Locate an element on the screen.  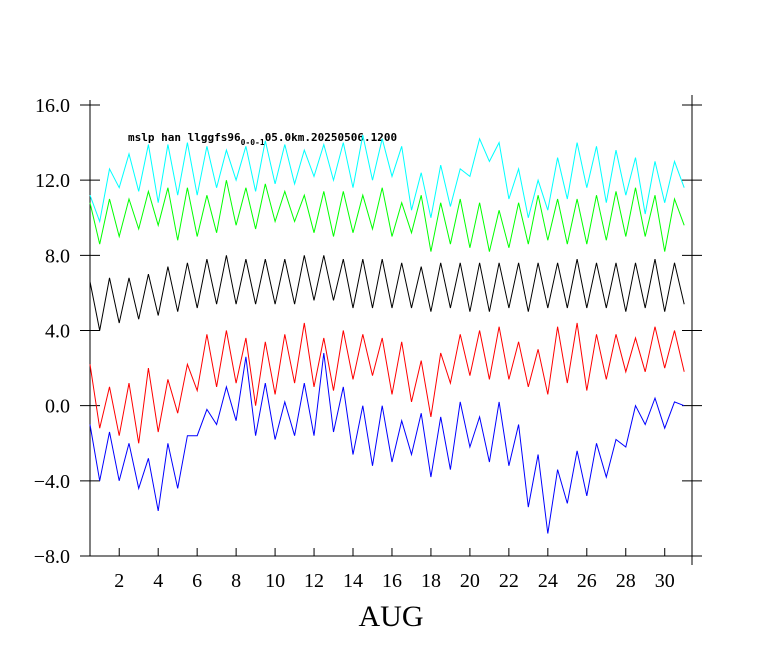
title-suffix: 05.0km.20250506.1200 is located at coordinates (331, 137).